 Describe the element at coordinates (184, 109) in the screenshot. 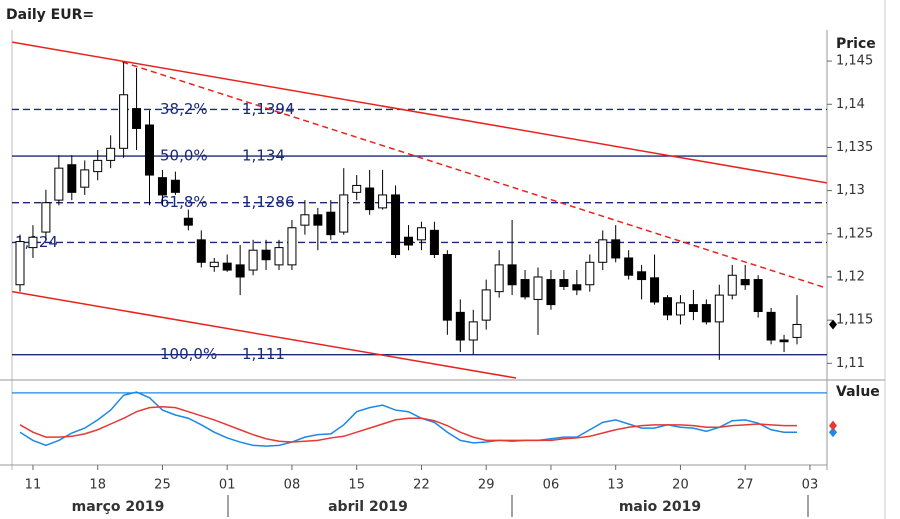

I see `level-name: 38,2%` at that location.